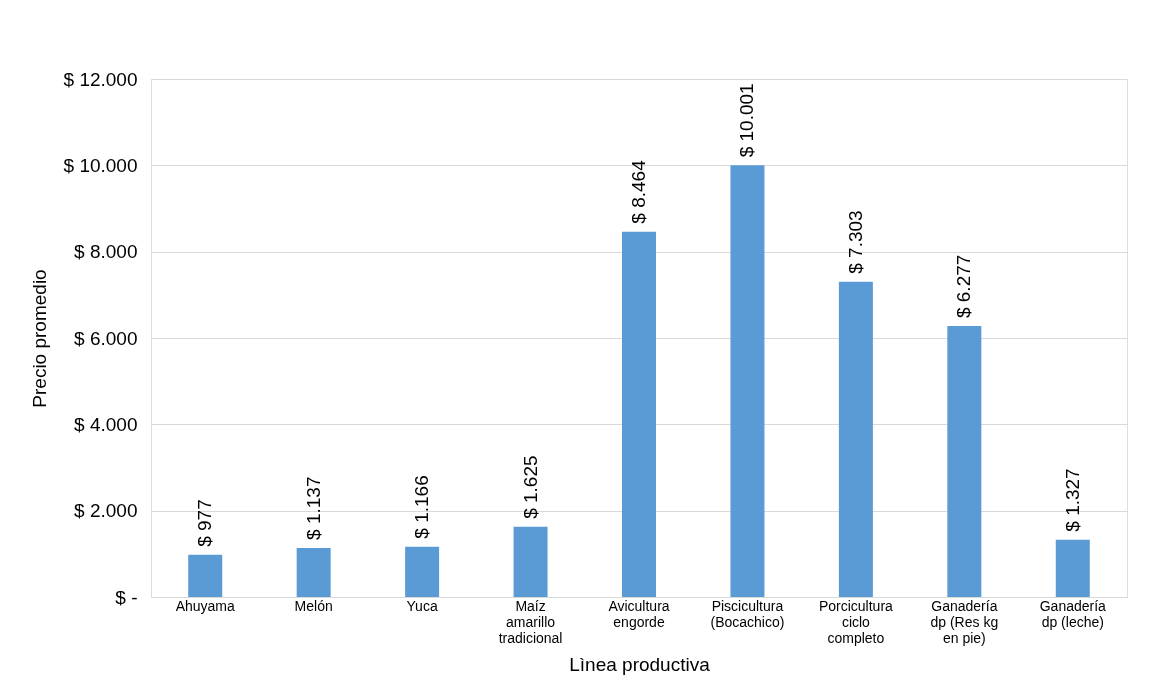 This screenshot has height=694, width=1167. I want to click on x-tick-label: Maíz amarillo tradicional, so click(530, 621).